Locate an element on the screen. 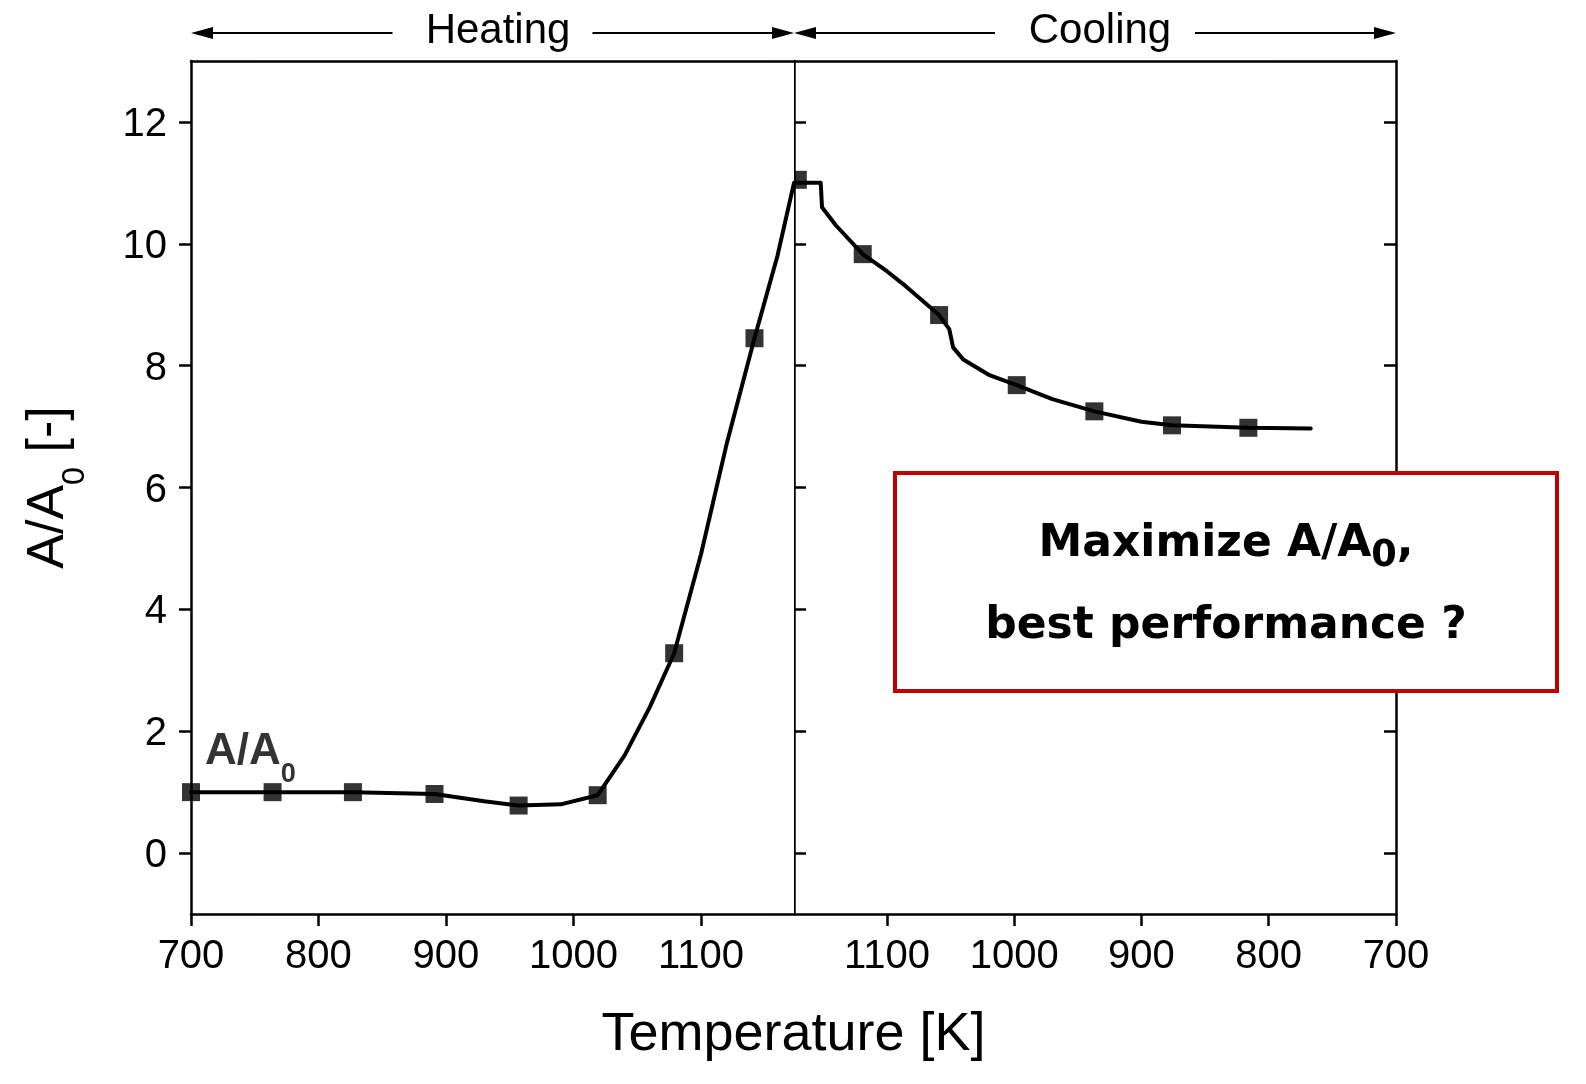 The height and width of the screenshot is (1084, 1586). chart-title: Heating is located at coordinates (498, 28).